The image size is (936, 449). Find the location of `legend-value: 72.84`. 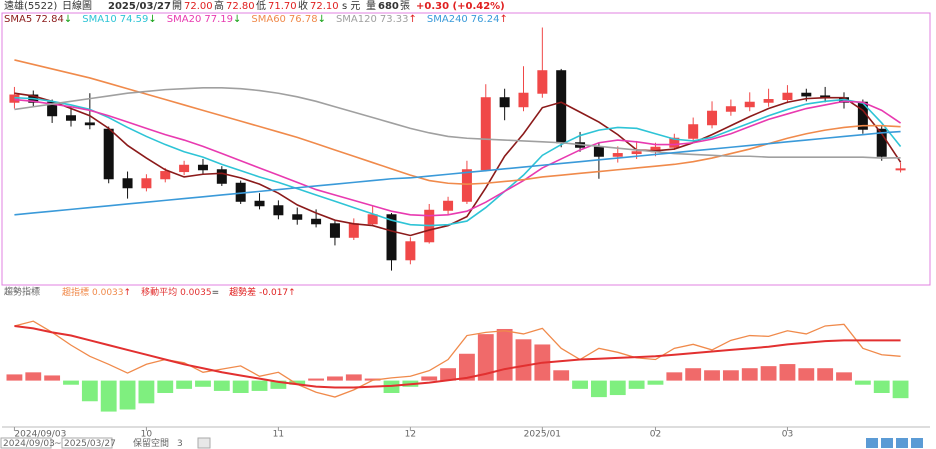

legend-value: 72.84 is located at coordinates (49, 19).